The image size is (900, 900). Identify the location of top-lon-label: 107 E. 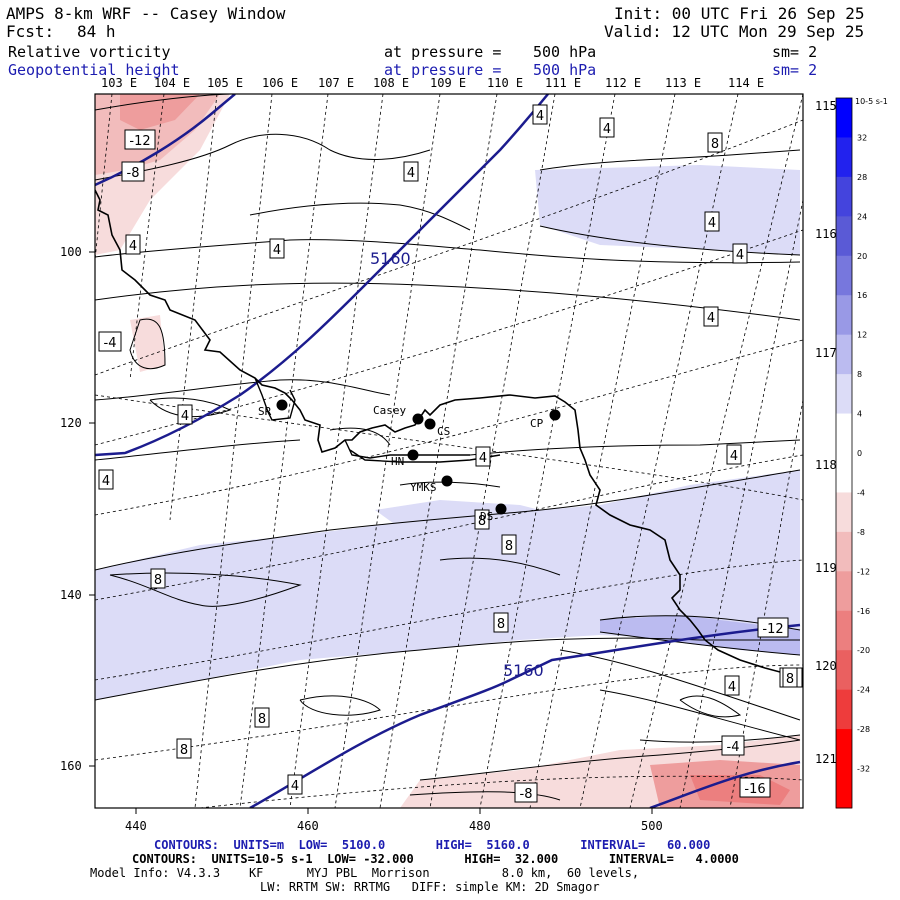
(336, 83).